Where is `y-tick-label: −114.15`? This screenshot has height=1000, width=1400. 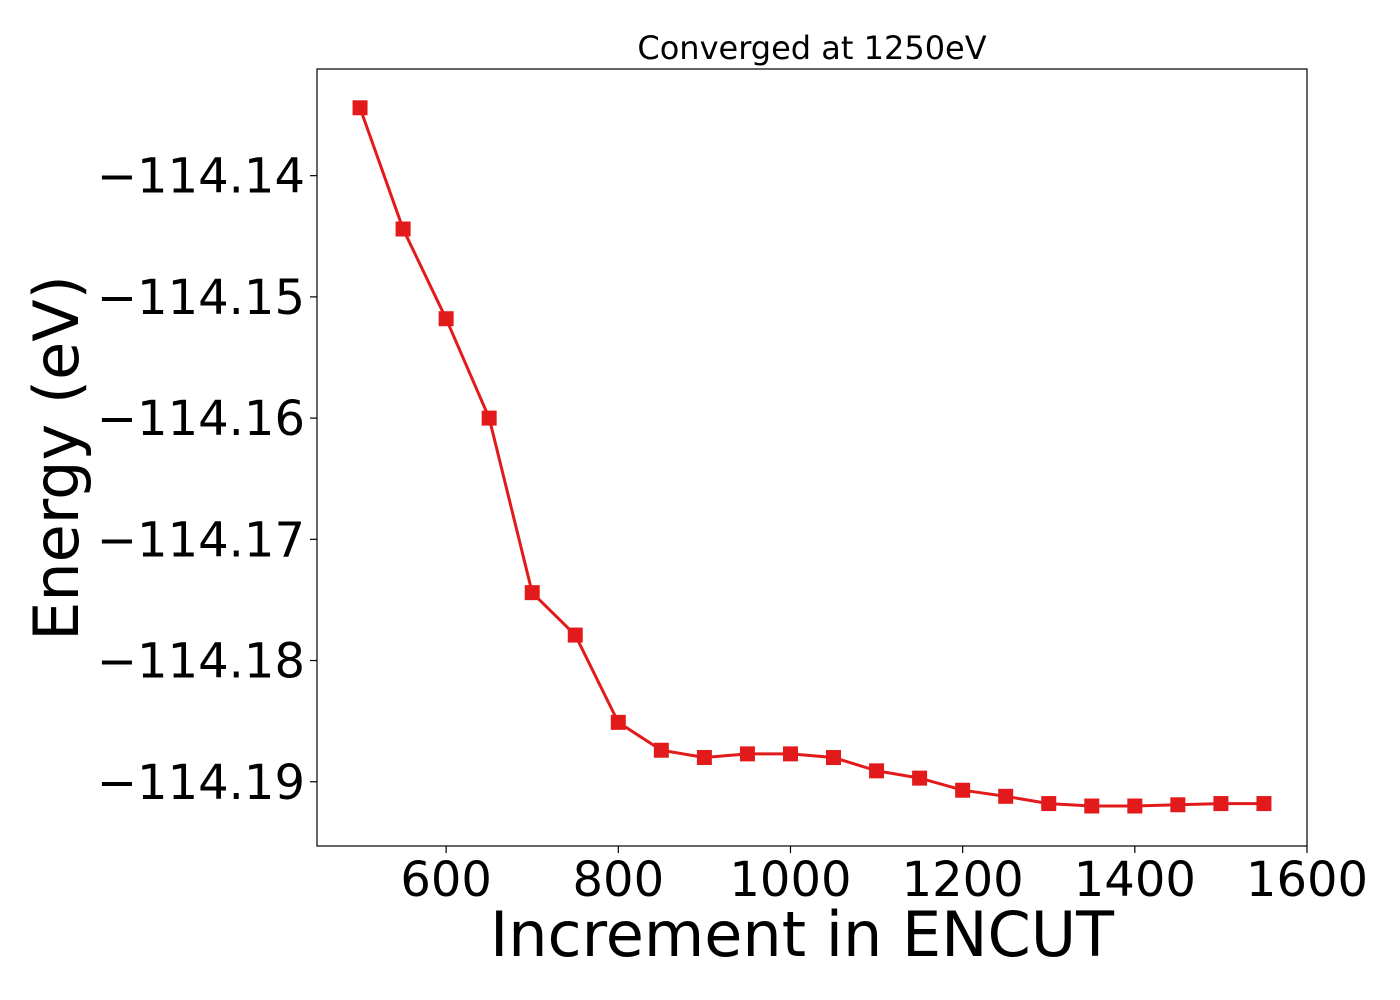
y-tick-label: −114.15 is located at coordinates (201, 298).